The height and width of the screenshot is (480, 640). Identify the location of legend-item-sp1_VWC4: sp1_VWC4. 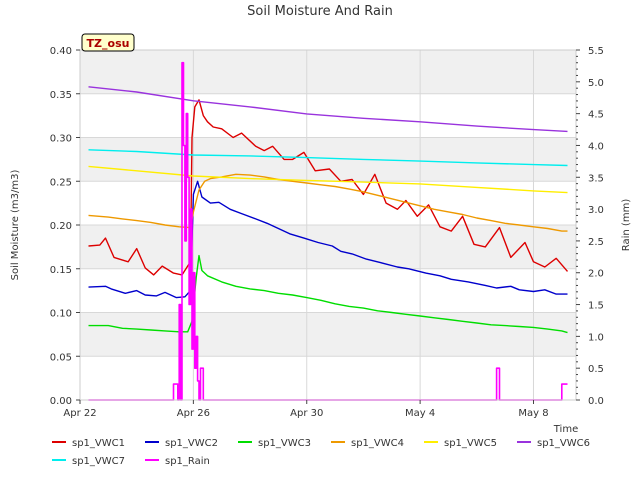
(367, 443).